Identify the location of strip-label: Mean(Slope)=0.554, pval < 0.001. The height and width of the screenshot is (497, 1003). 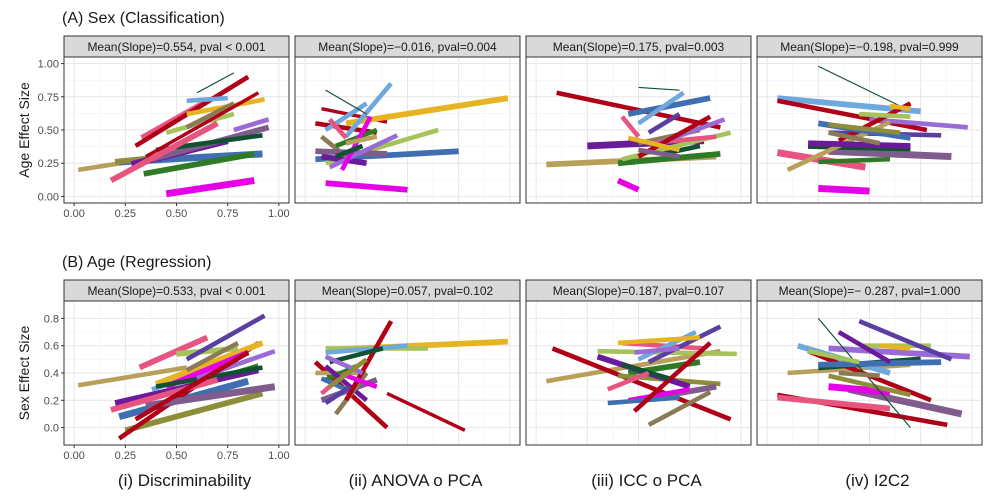
(176, 47).